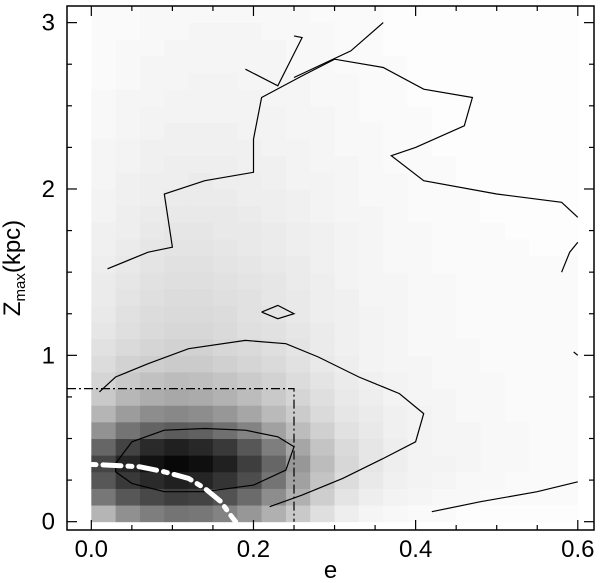 The width and height of the screenshot is (600, 583). Describe the element at coordinates (181, 455) in the screenshot. I see `box-layer` at that location.